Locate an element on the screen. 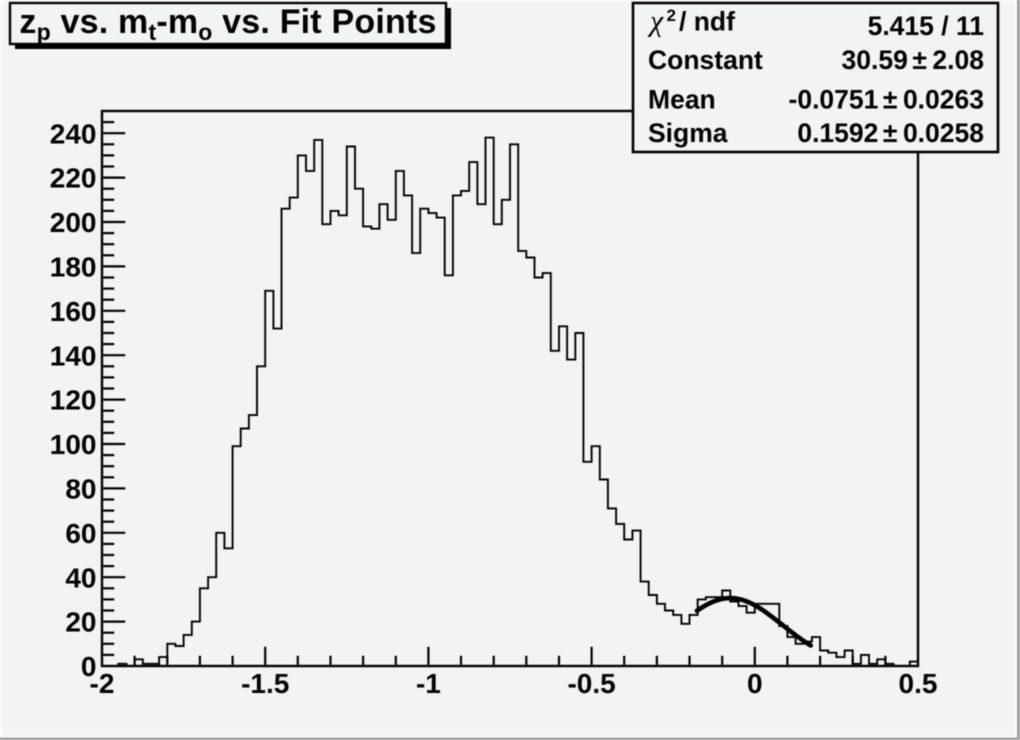  svg-text: 120 is located at coordinates (73, 400).